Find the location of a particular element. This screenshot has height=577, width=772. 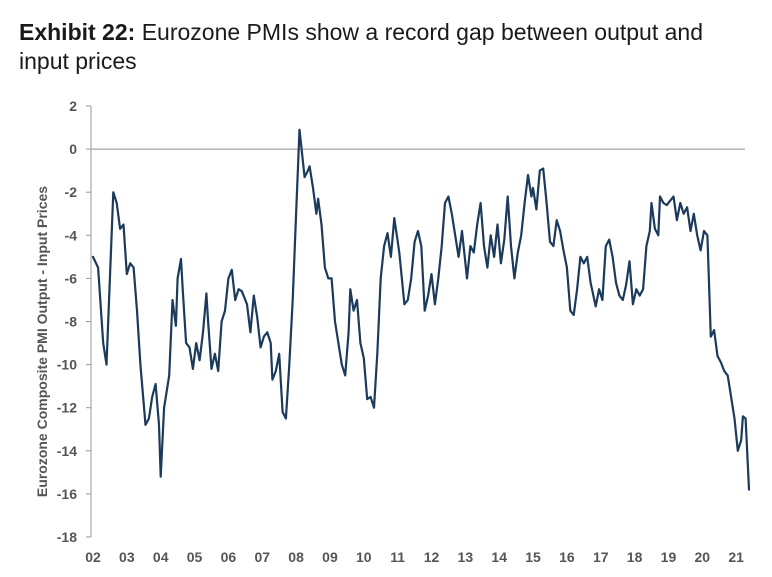

x-tick-label: 12 is located at coordinates (432, 557).